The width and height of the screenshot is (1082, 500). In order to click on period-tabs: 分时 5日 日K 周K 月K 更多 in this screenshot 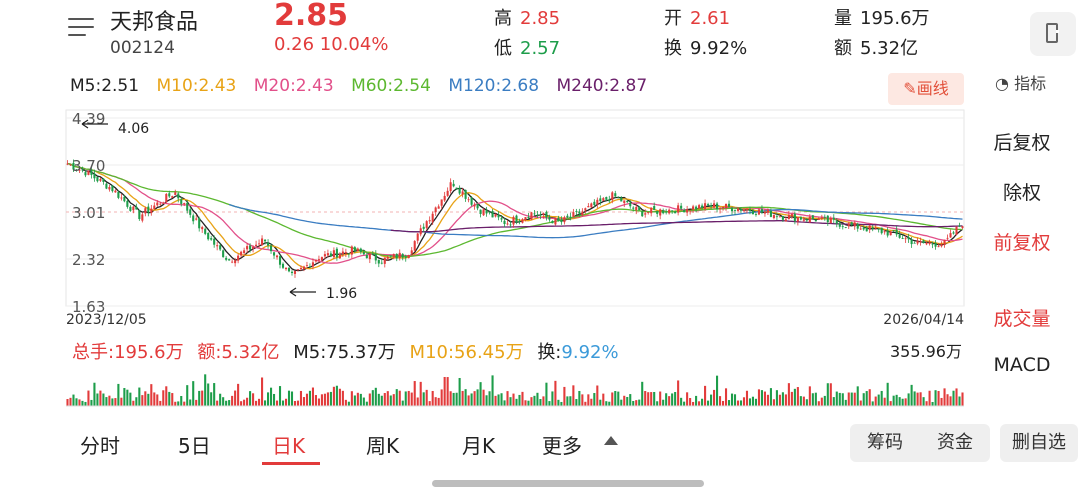, I will do `click(541, 443)`.